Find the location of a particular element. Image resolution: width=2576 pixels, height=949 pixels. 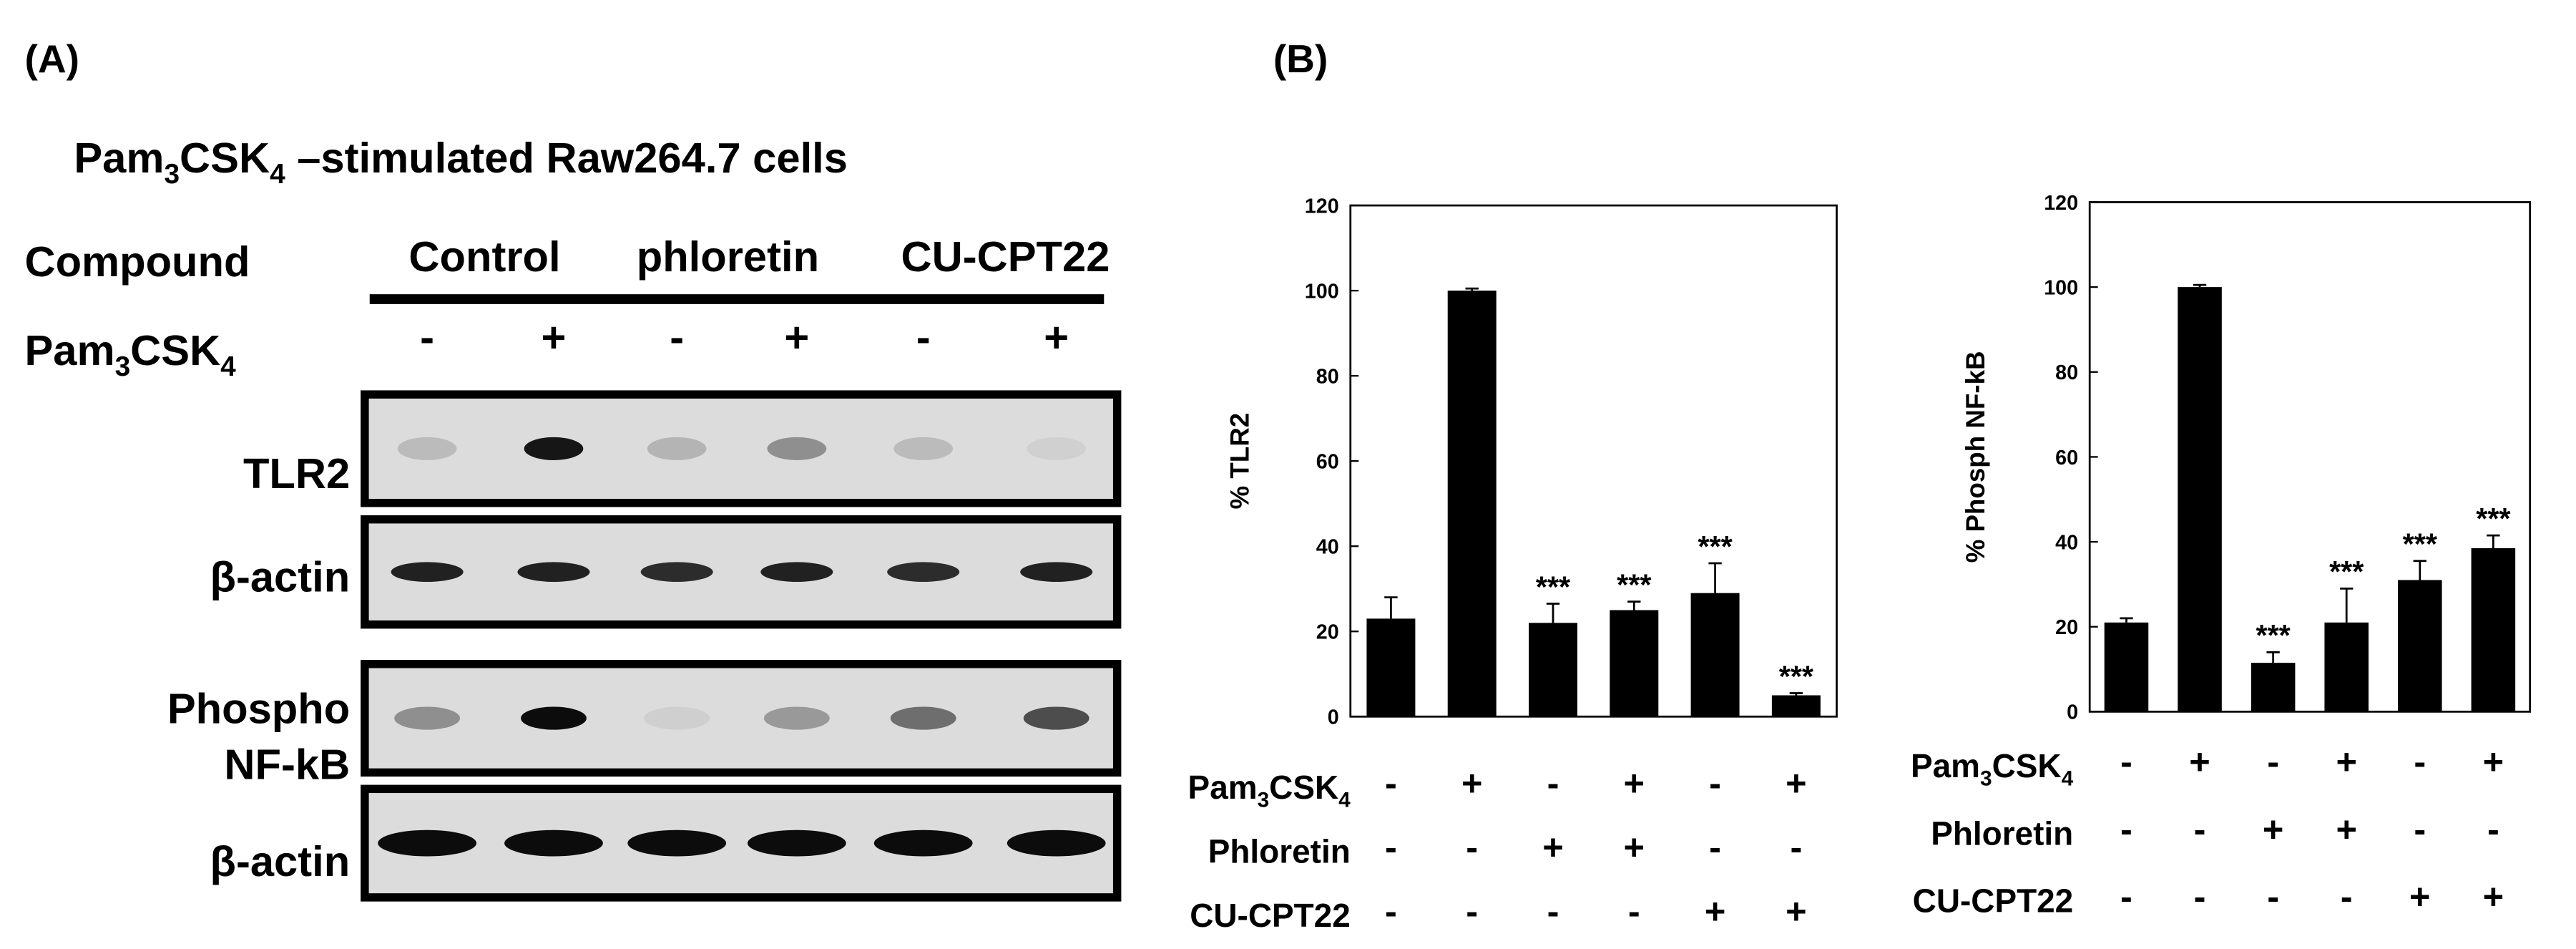

blot-label: Phospho is located at coordinates (258, 708).